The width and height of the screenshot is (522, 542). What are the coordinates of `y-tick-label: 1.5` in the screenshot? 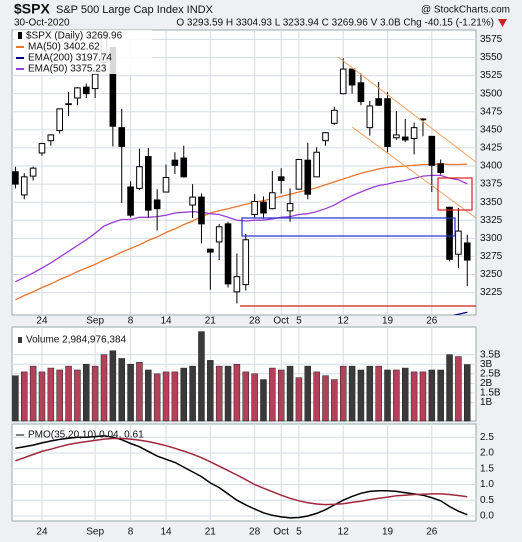 It's located at (487, 468).